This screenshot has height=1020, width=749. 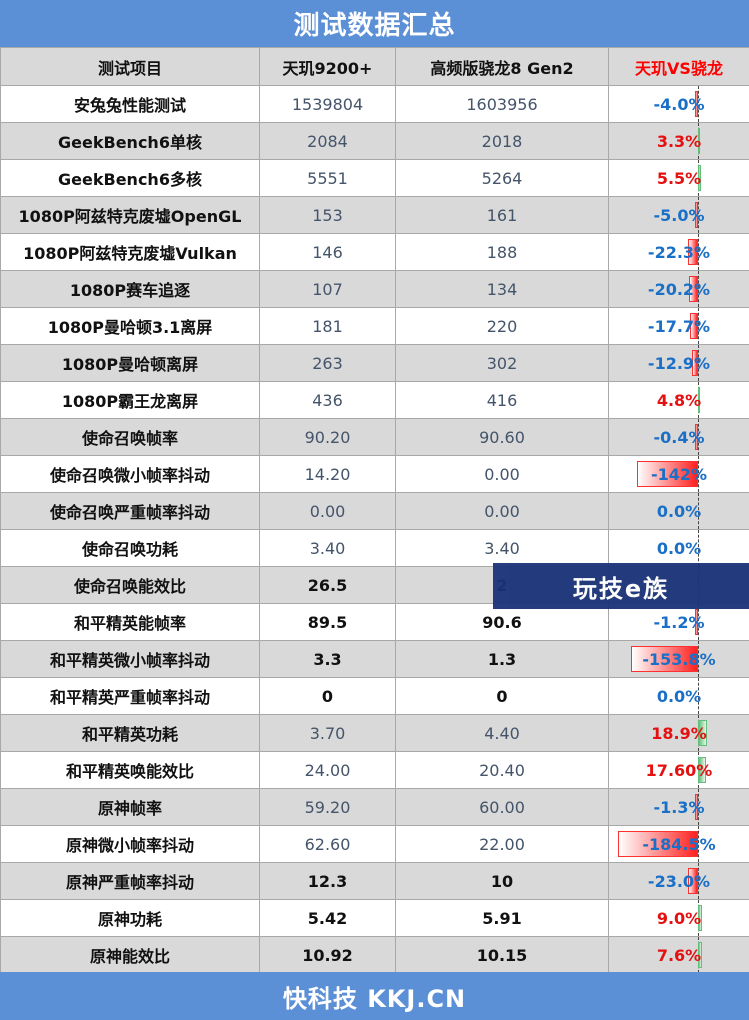 I want to click on snapdragon-value: 1.3, so click(x=502, y=659).